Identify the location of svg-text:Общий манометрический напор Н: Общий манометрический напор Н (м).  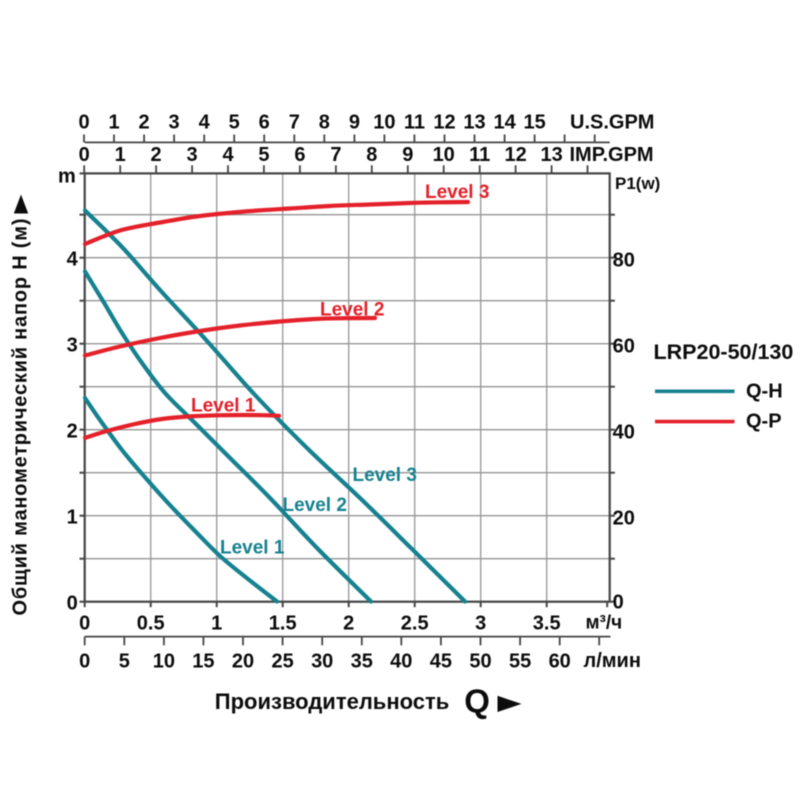
(21, 417).